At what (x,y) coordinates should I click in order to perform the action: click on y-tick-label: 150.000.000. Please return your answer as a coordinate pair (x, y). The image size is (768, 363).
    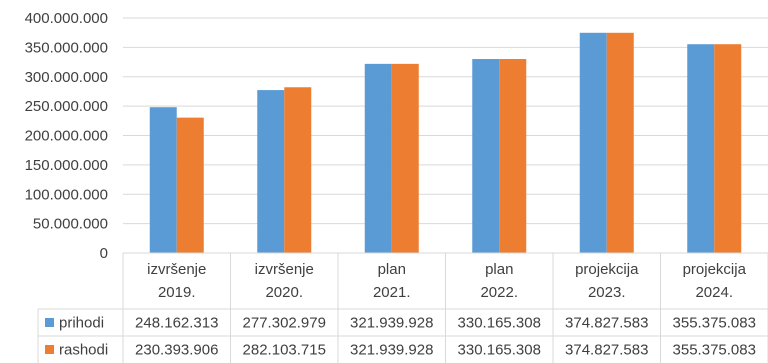
    Looking at the image, I should click on (66, 165).